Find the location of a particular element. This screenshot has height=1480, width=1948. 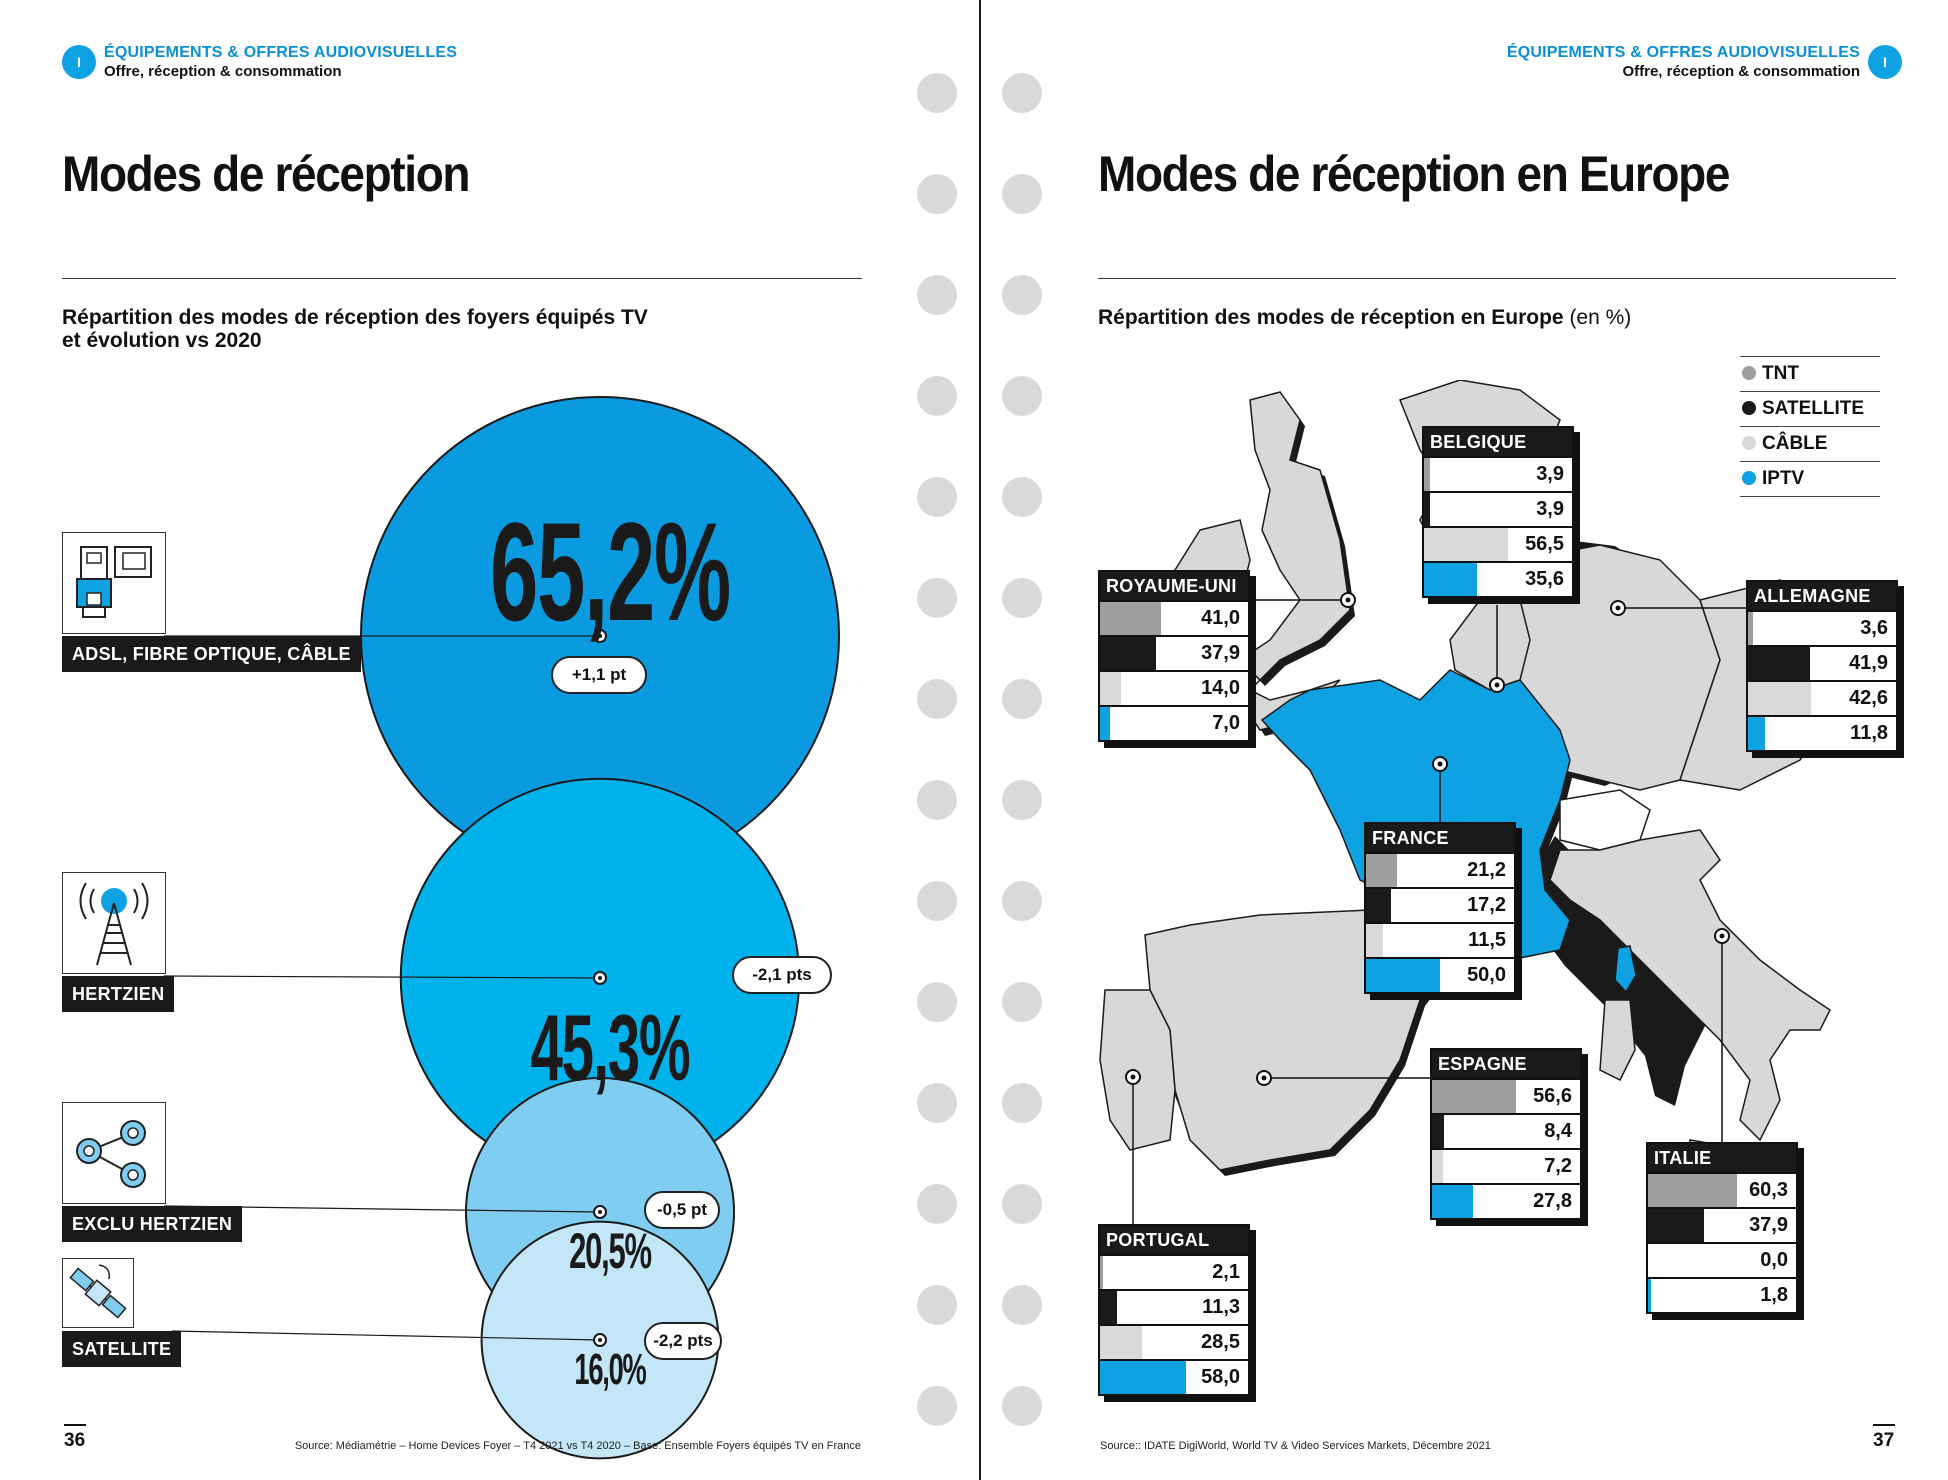

country-value: 28,5 is located at coordinates (1220, 1342).